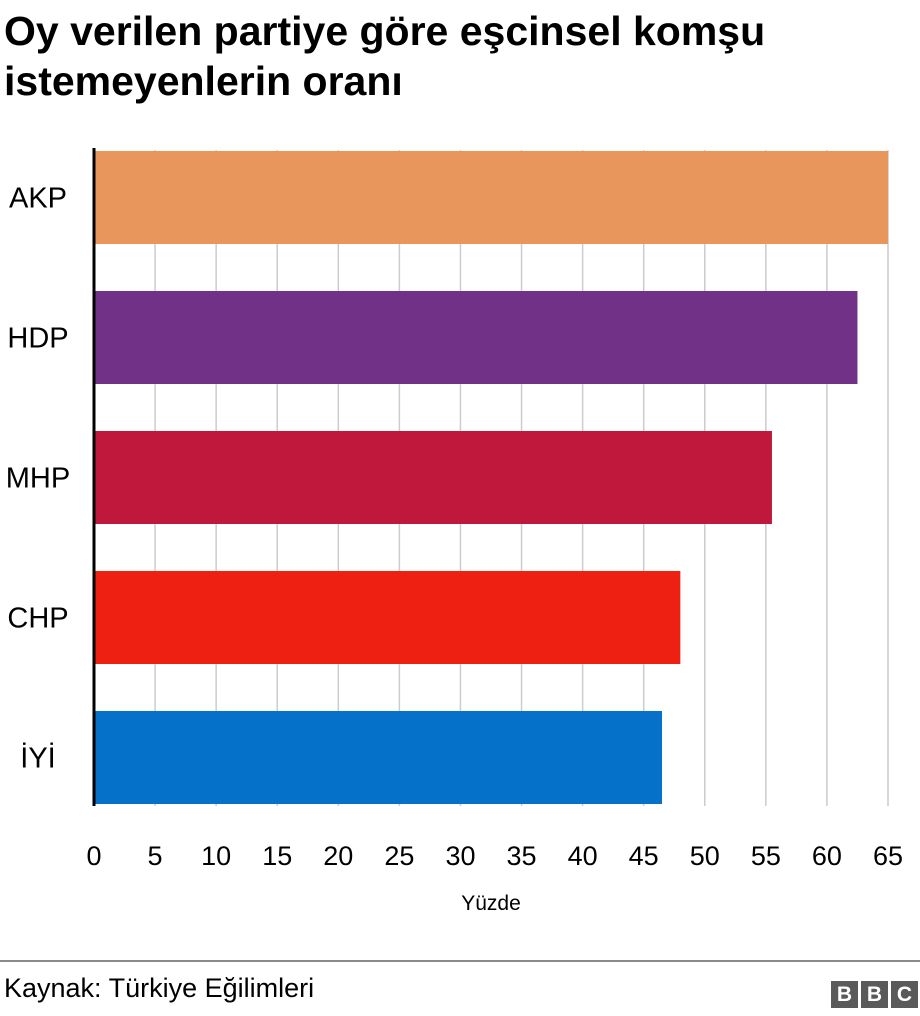 This screenshot has height=1016, width=920. I want to click on x-tick-label: 55, so click(766, 856).